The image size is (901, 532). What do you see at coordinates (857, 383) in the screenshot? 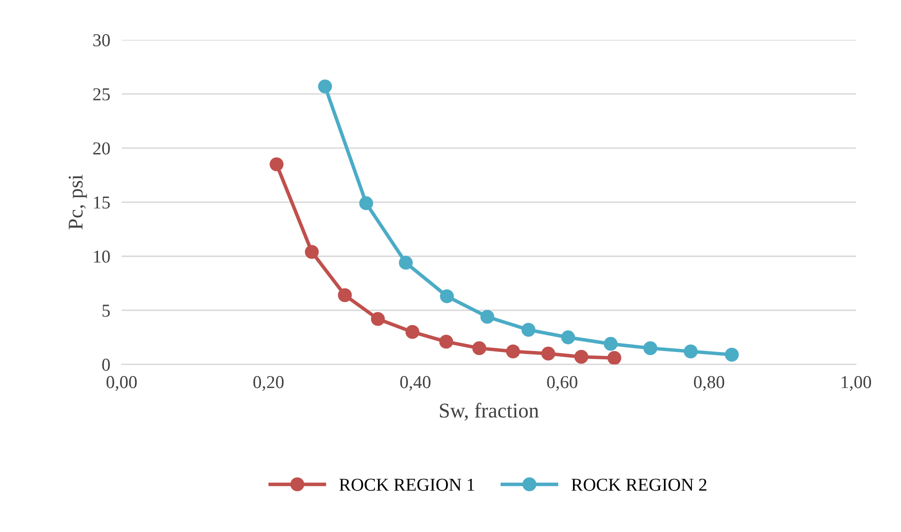
I see `x-tick-label: 1,00` at bounding box center [857, 383].